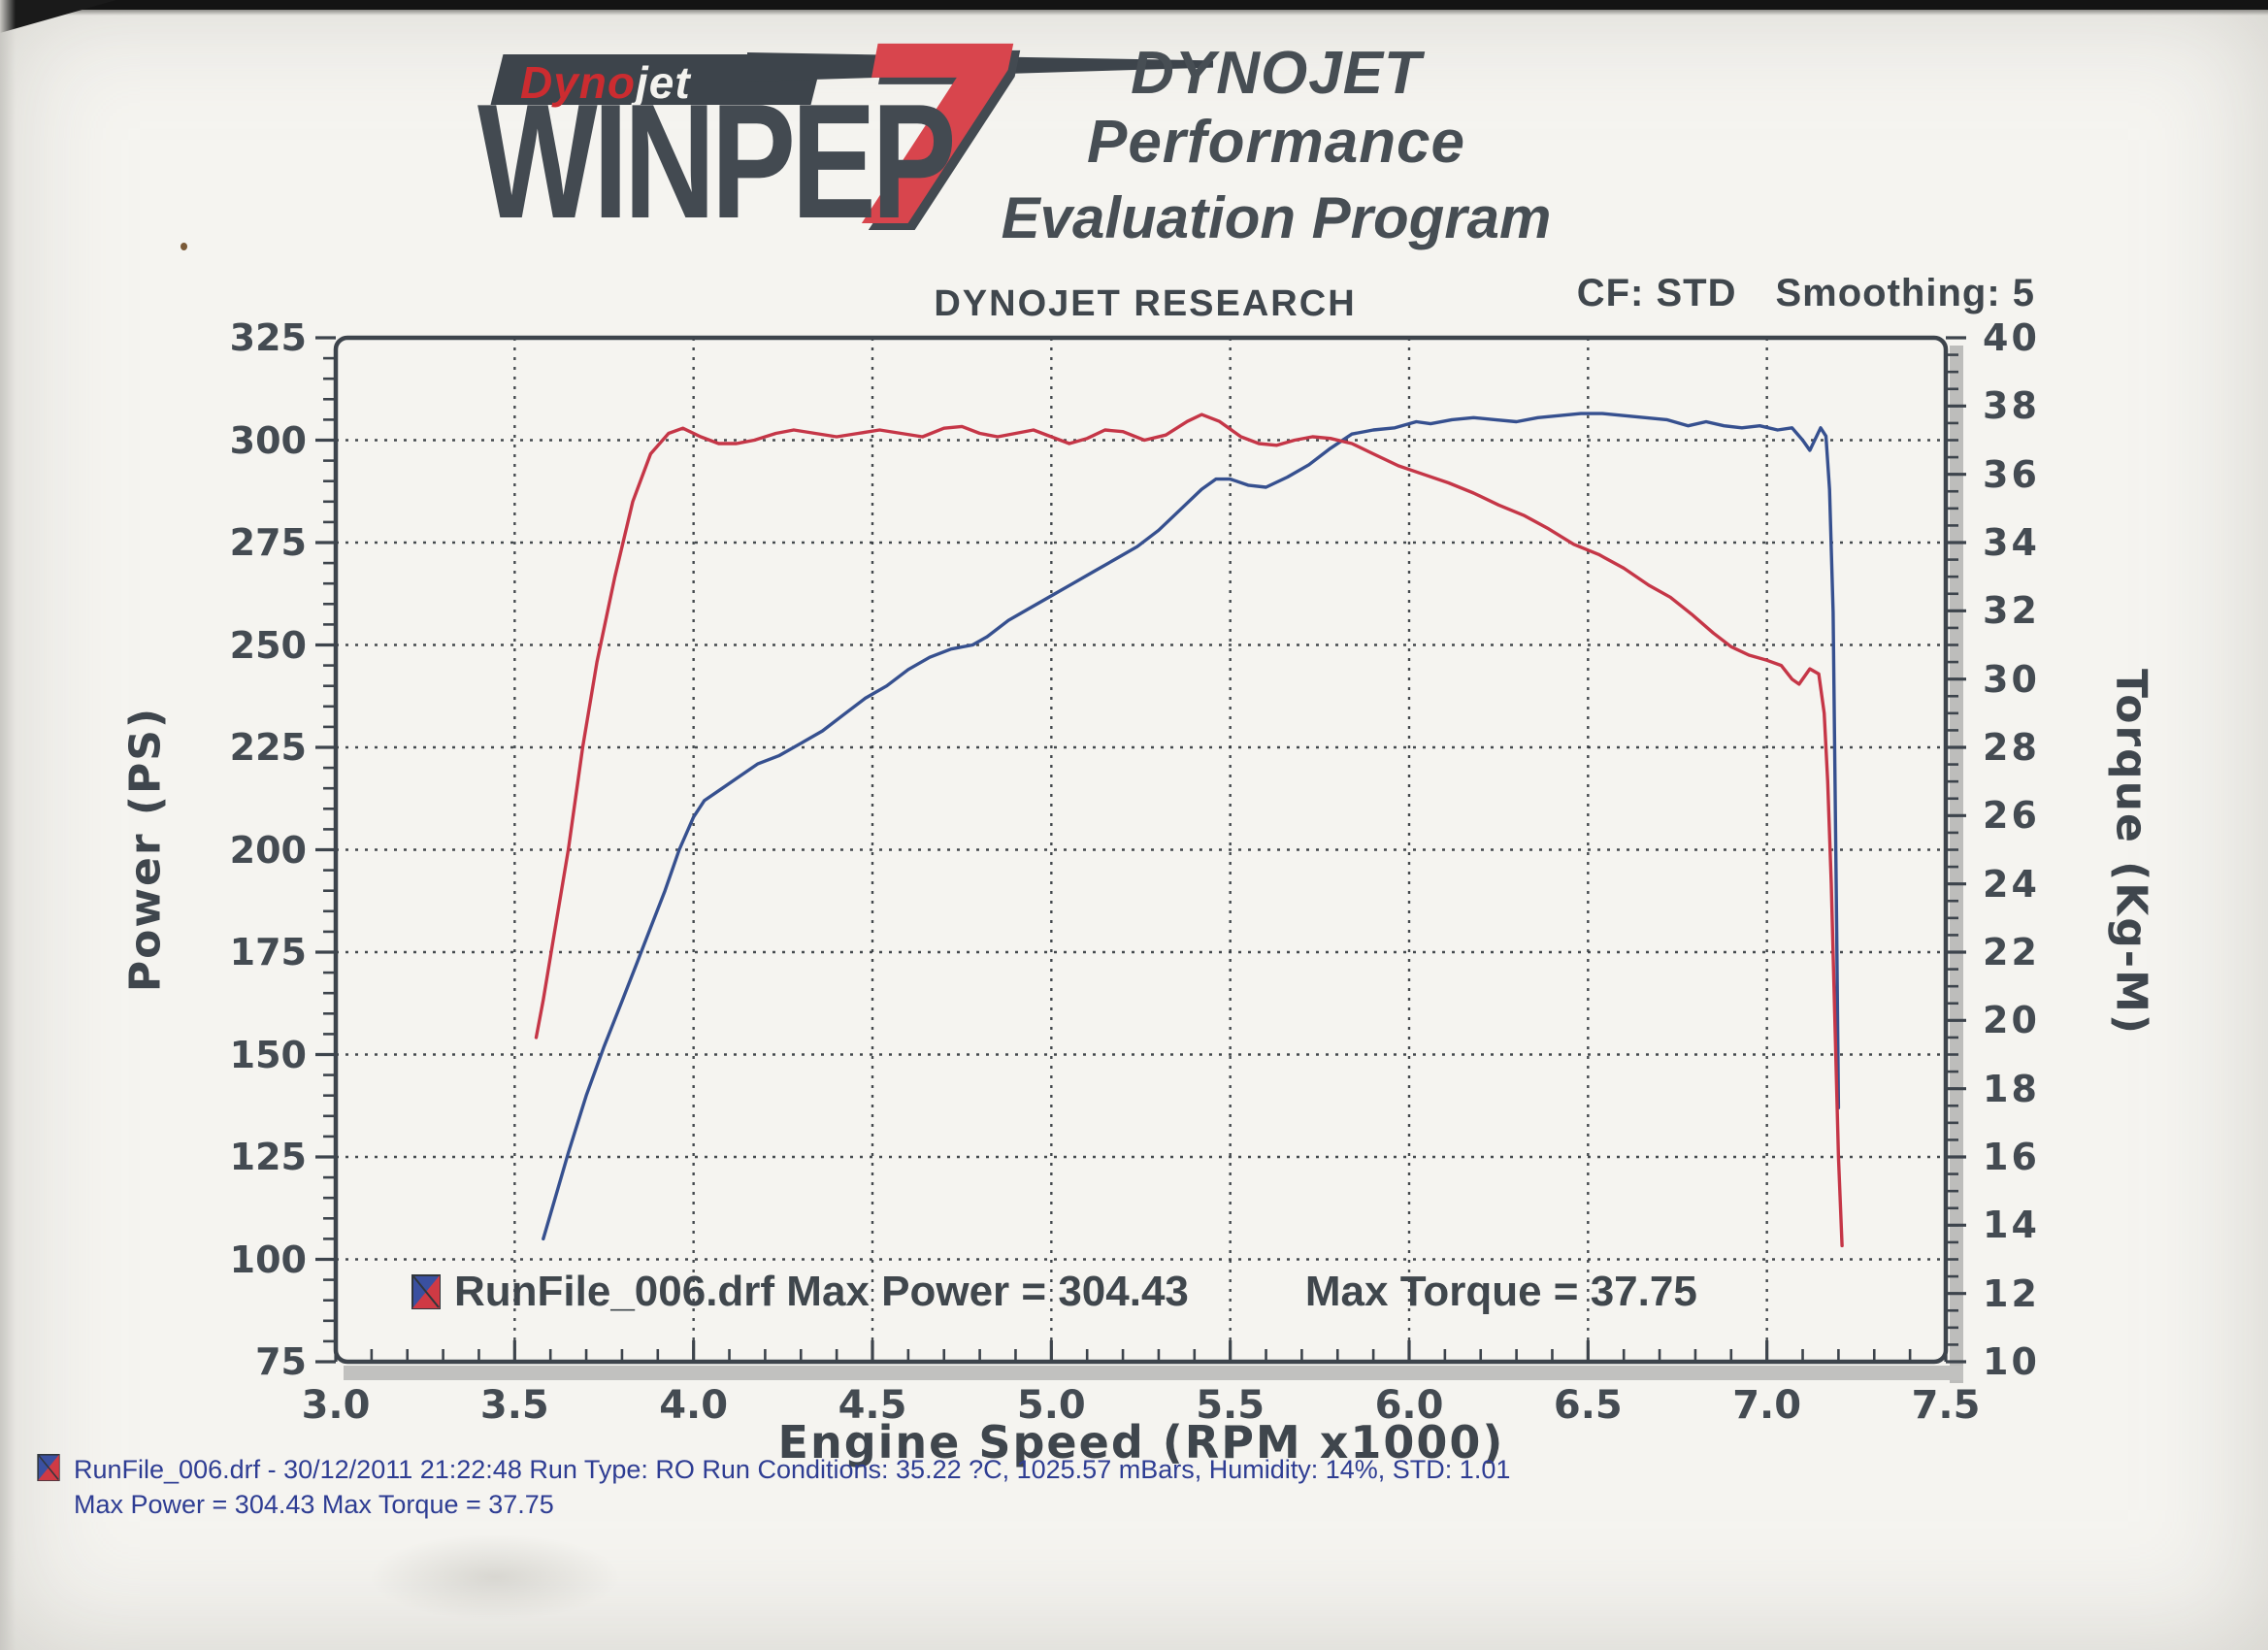  What do you see at coordinates (2011, 611) in the screenshot?
I see `torque-tick-label: 32` at bounding box center [2011, 611].